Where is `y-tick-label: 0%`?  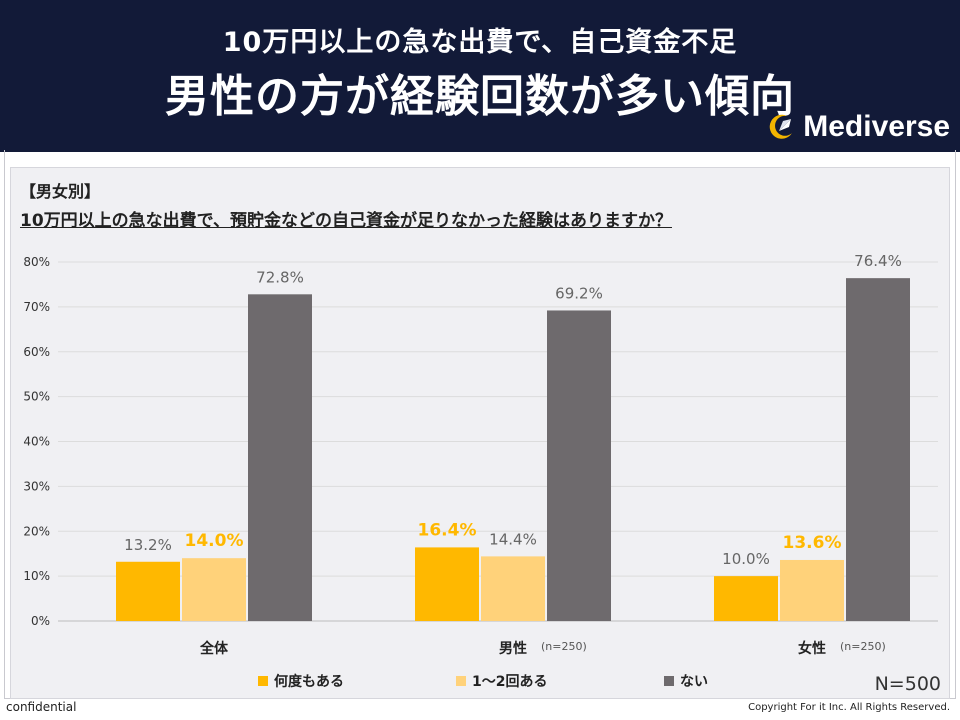
y-tick-label: 0% is located at coordinates (40, 621).